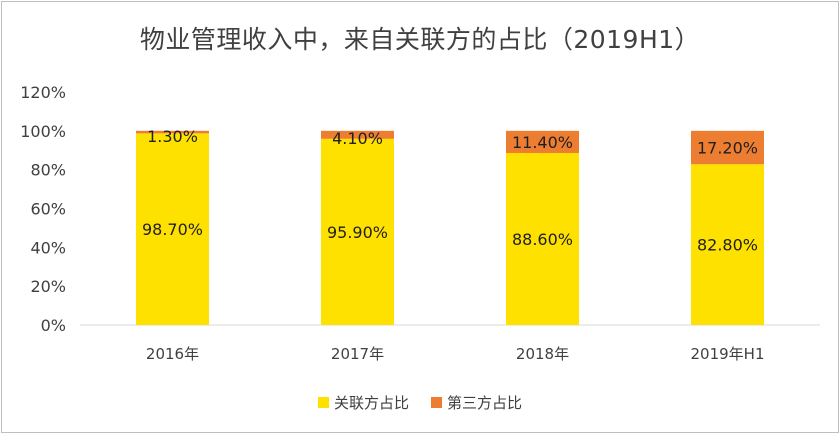 The image size is (840, 434). What do you see at coordinates (436, 402) in the screenshot?
I see `legend-swatch-third-party` at bounding box center [436, 402].